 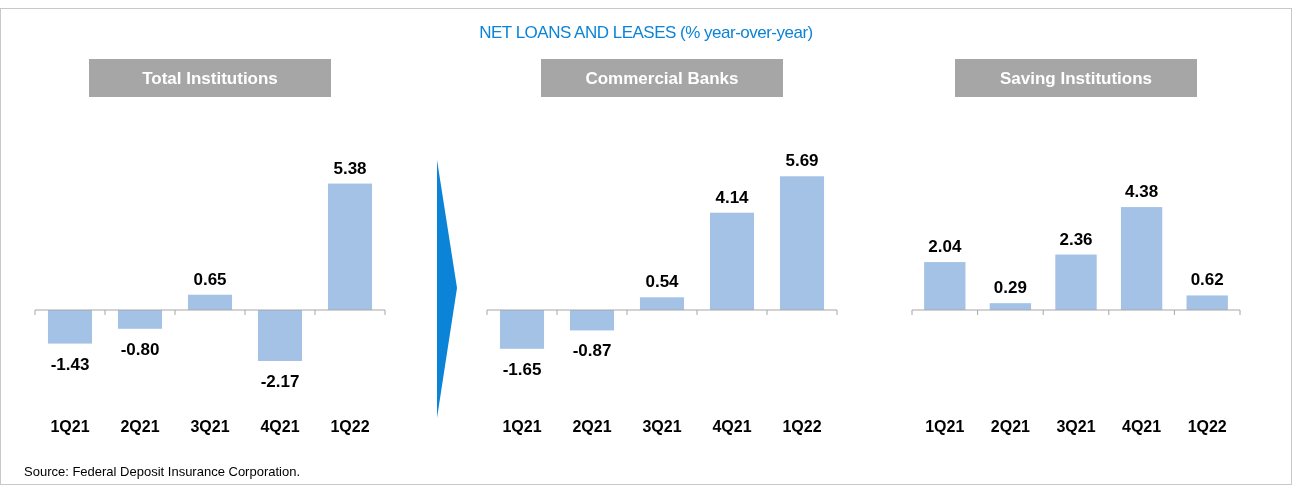 What do you see at coordinates (1142, 192) in the screenshot?
I see `data-label: 4.38` at bounding box center [1142, 192].